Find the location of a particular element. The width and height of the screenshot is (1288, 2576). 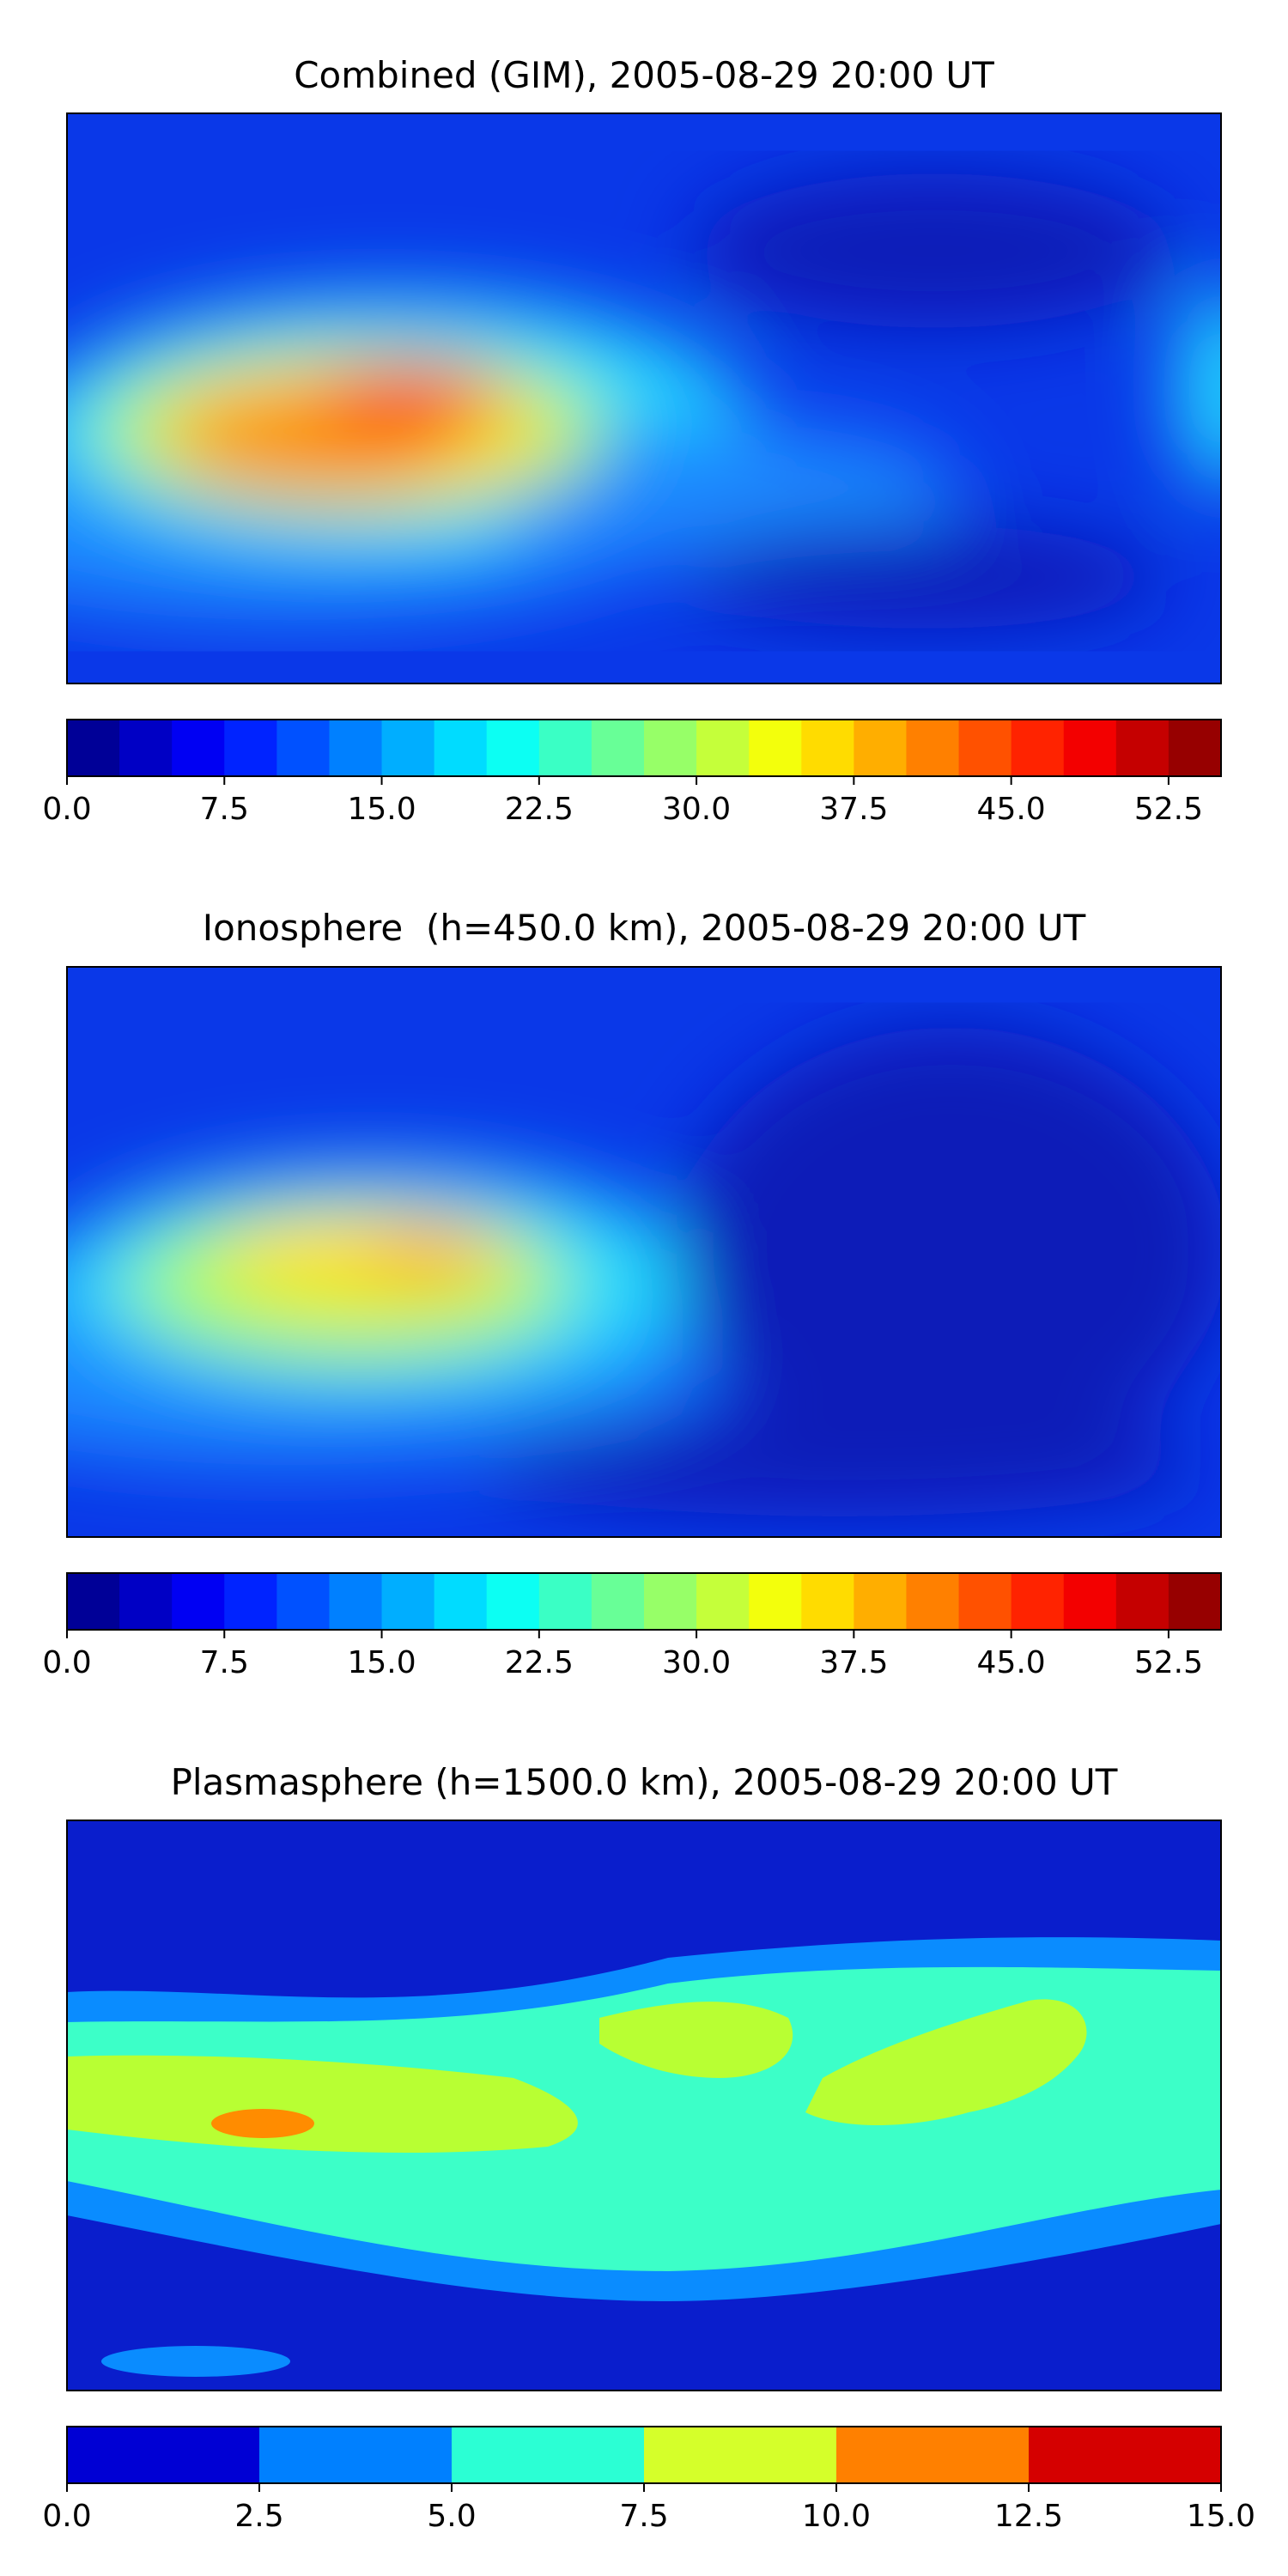

colorbar-1-tick-label-1: 7.5 is located at coordinates (225, 1663).